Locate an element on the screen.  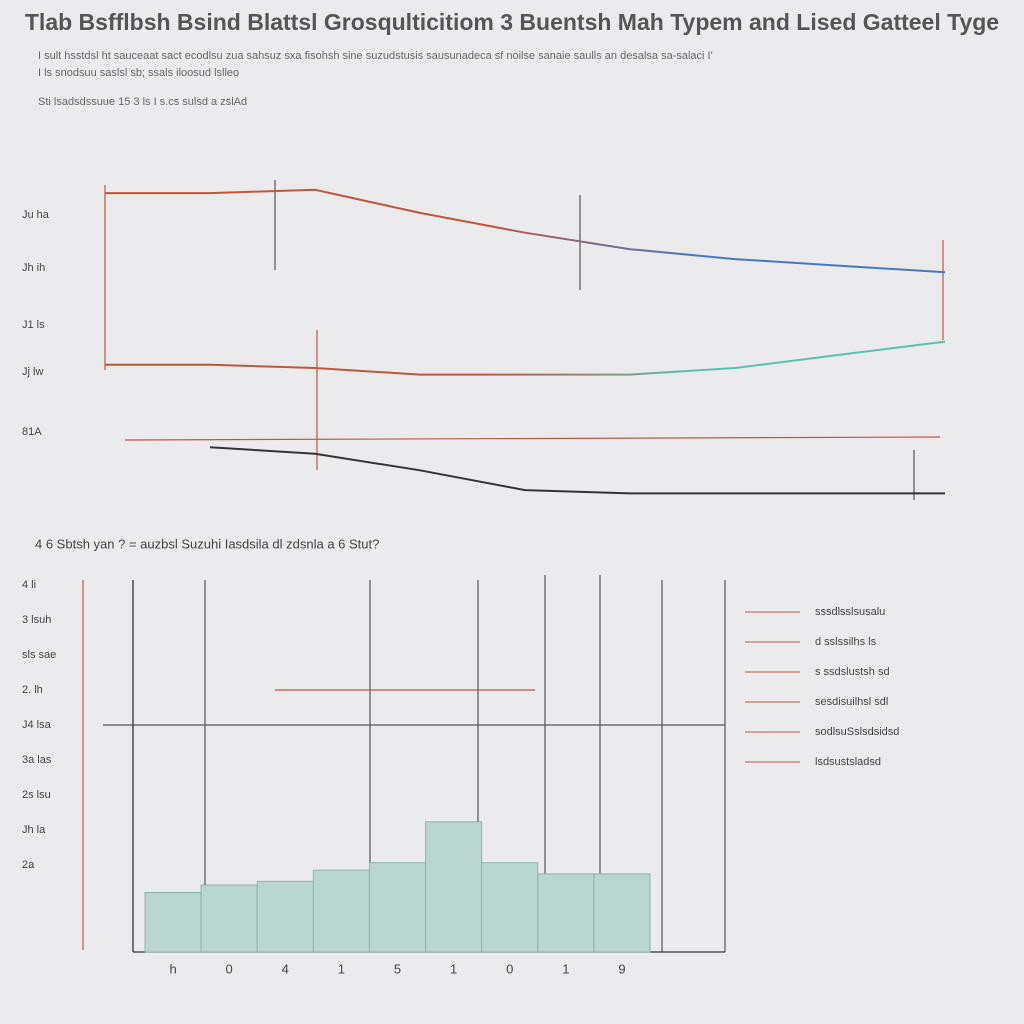
axis-label: 4 li is located at coordinates (29, 585).